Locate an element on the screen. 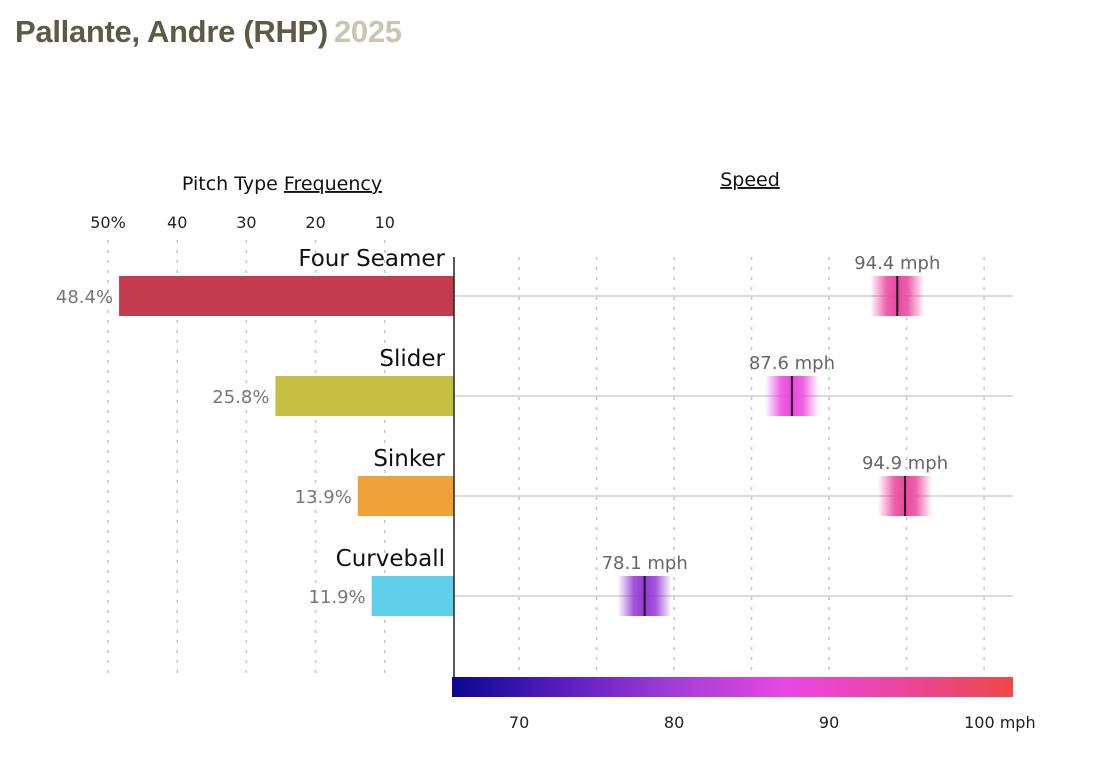 The width and height of the screenshot is (1104, 764). speed-tick-label: 90 is located at coordinates (829, 722).